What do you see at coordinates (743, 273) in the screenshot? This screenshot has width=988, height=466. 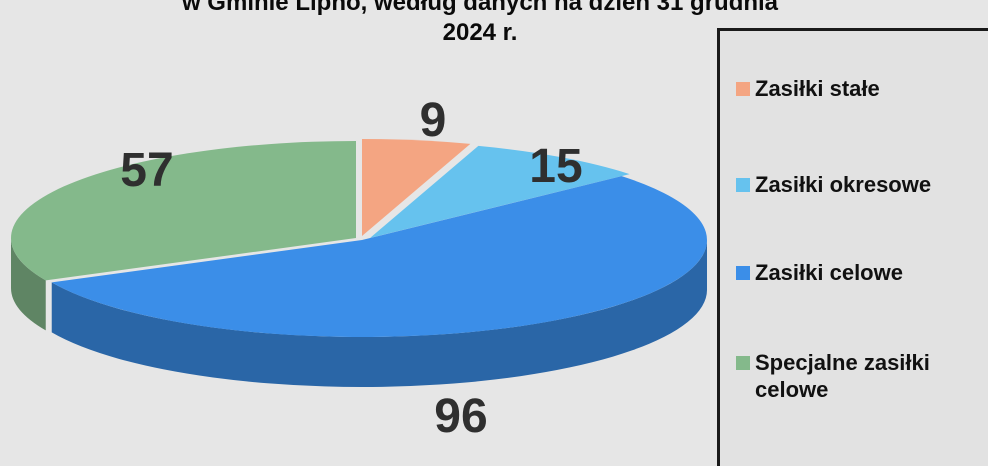 I see `legend-swatch-zasilki-celowe` at bounding box center [743, 273].